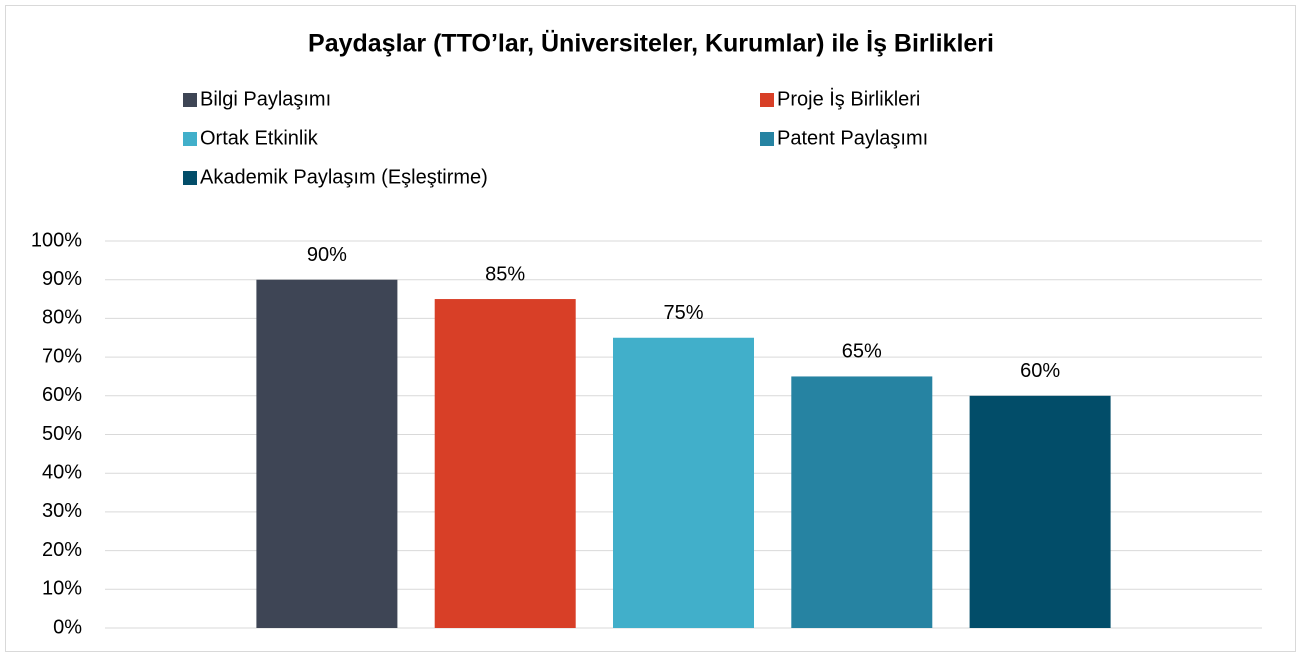 This screenshot has height=657, width=1301. What do you see at coordinates (265, 99) in the screenshot?
I see `legend-label: Bilgi Paylaşımı` at bounding box center [265, 99].